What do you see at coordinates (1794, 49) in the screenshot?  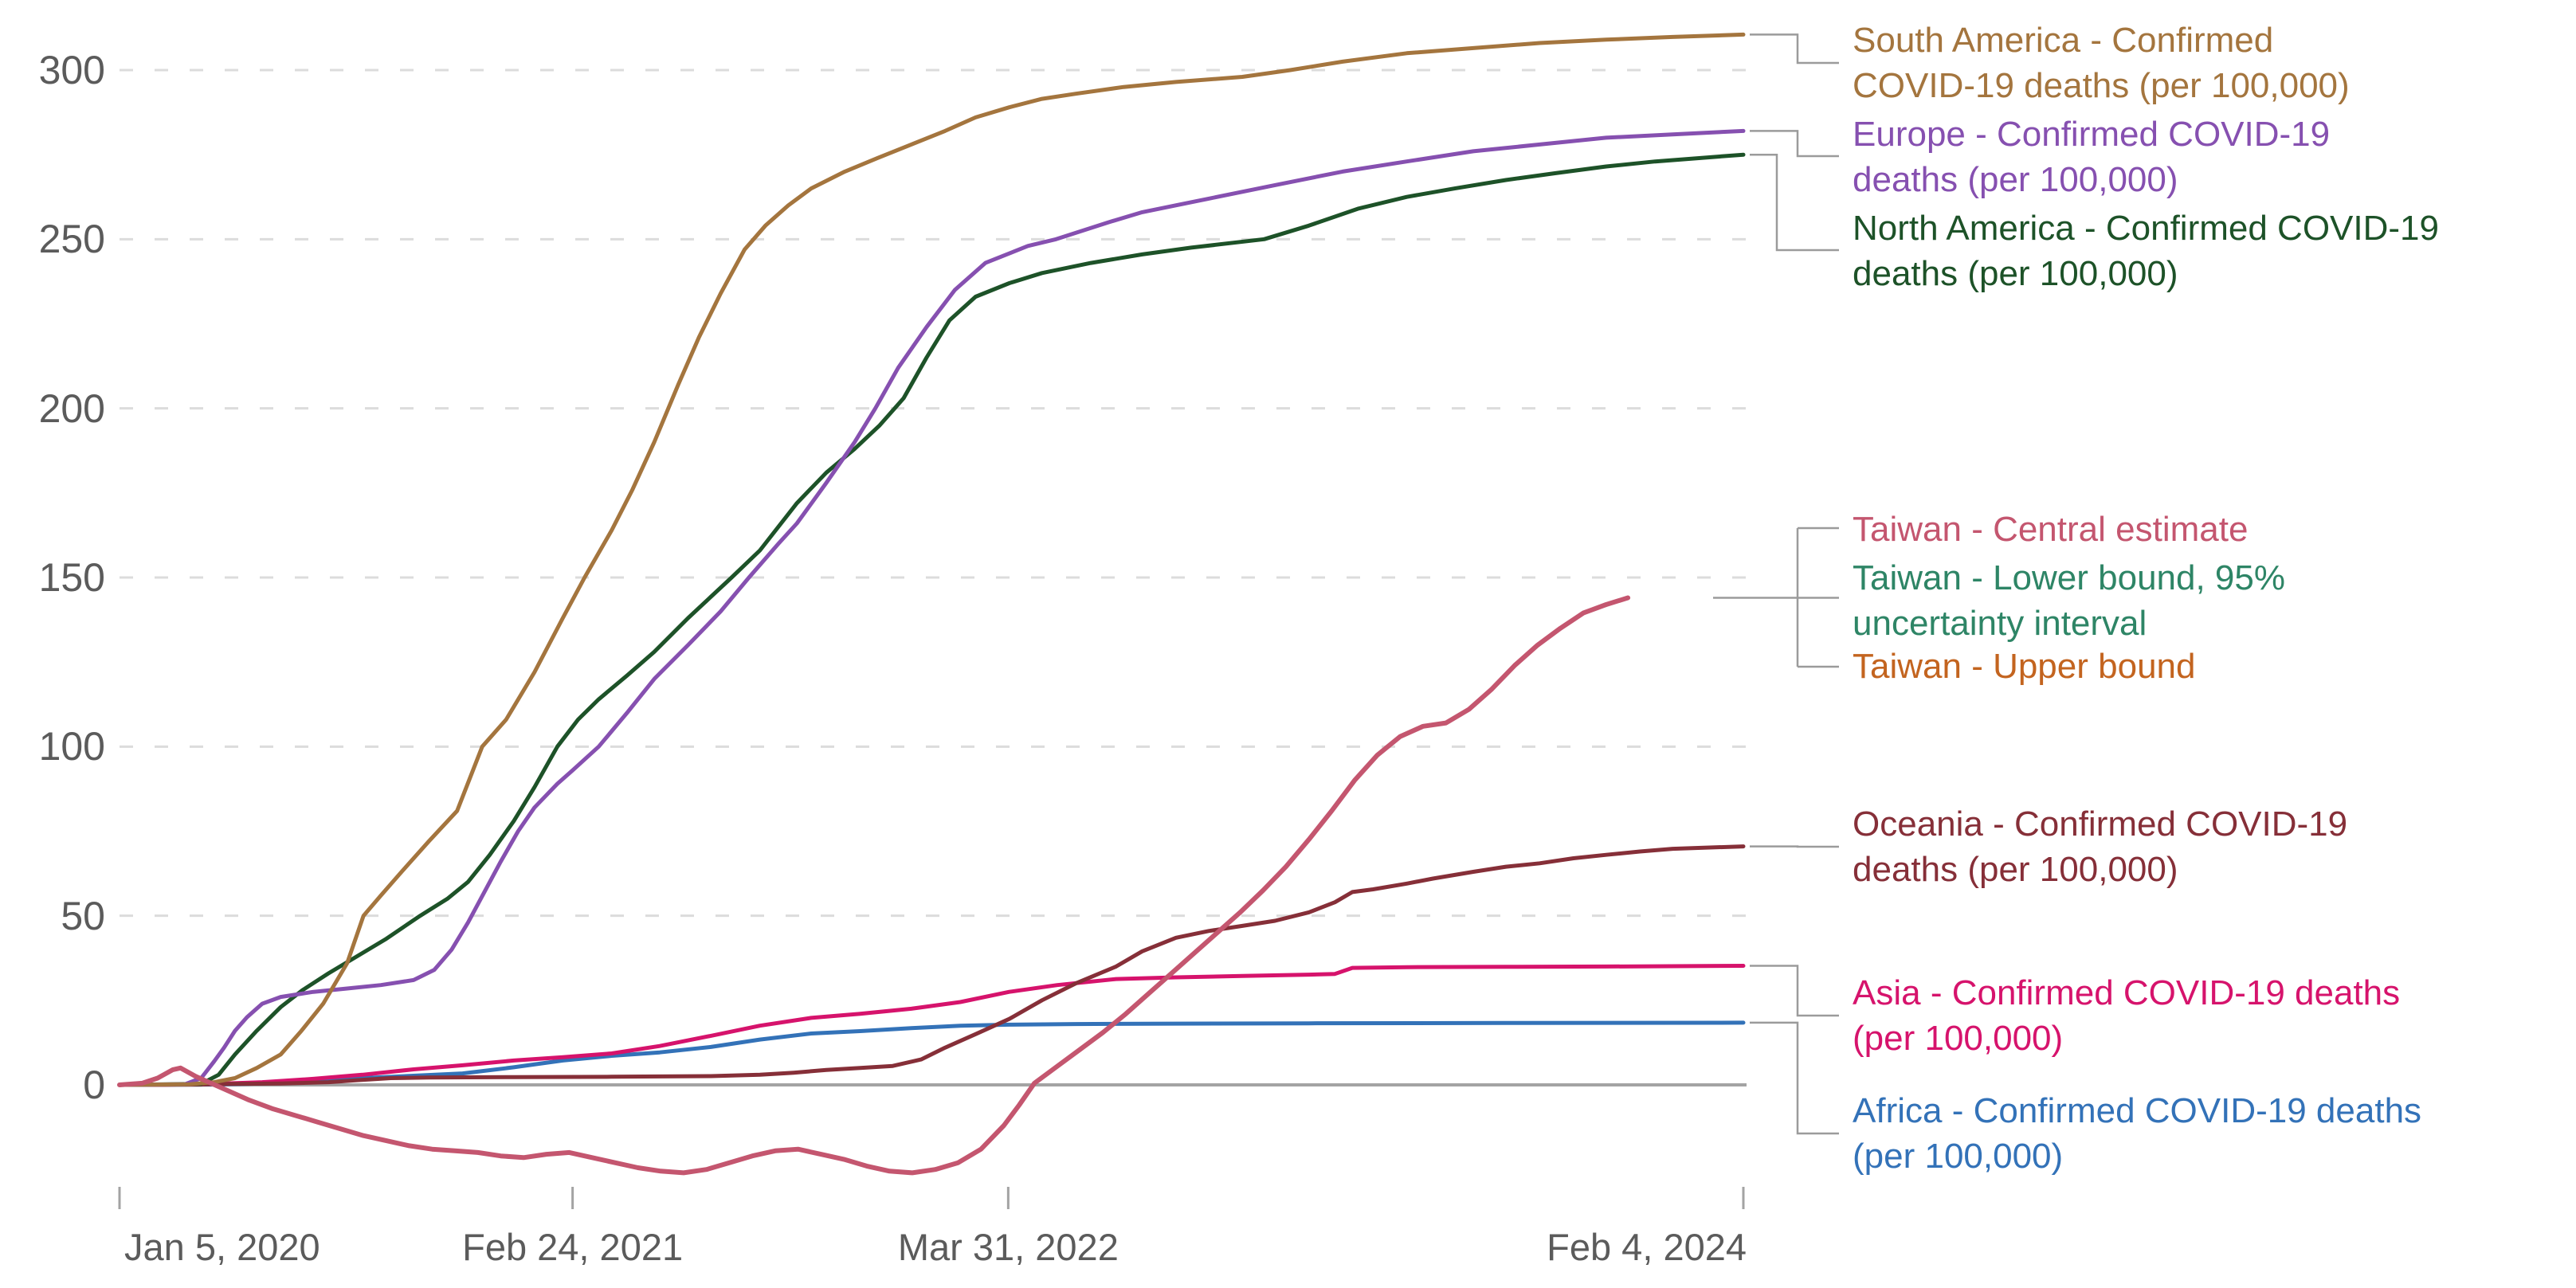 I see `legend-connector-south_america` at bounding box center [1794, 49].